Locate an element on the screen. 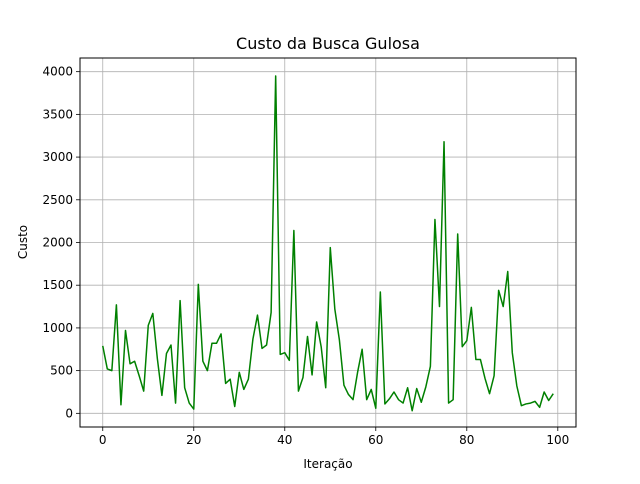 The width and height of the screenshot is (640, 484). y-axis-ticks: 0 500 1000 1500 2000 2500 3000 3500 4000 is located at coordinates (61, 242).